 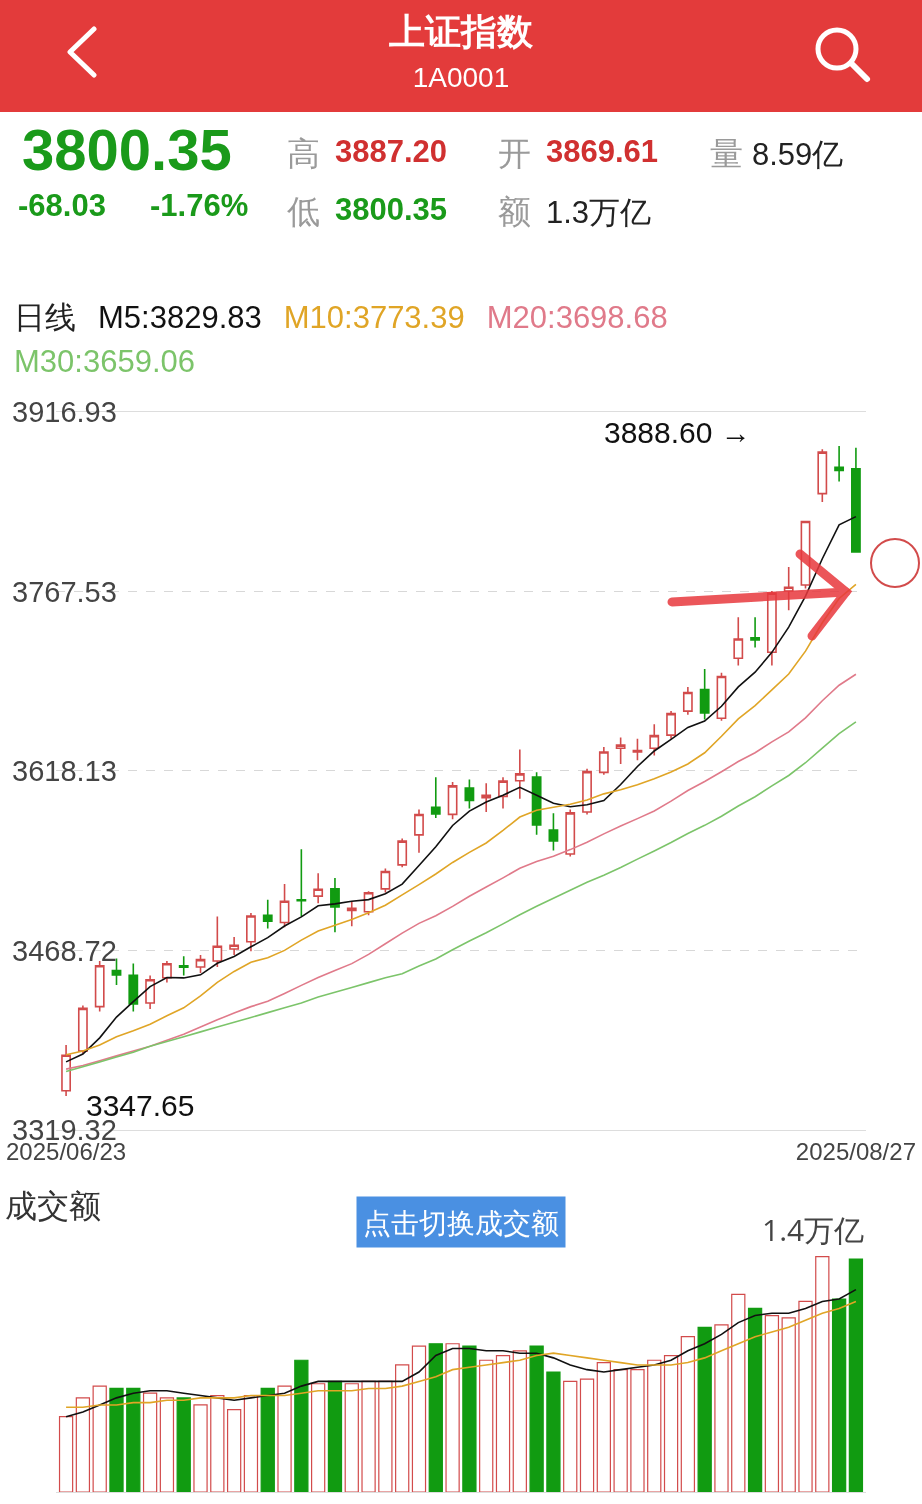 I want to click on chart-title: 上证指数, so click(x=461, y=32).